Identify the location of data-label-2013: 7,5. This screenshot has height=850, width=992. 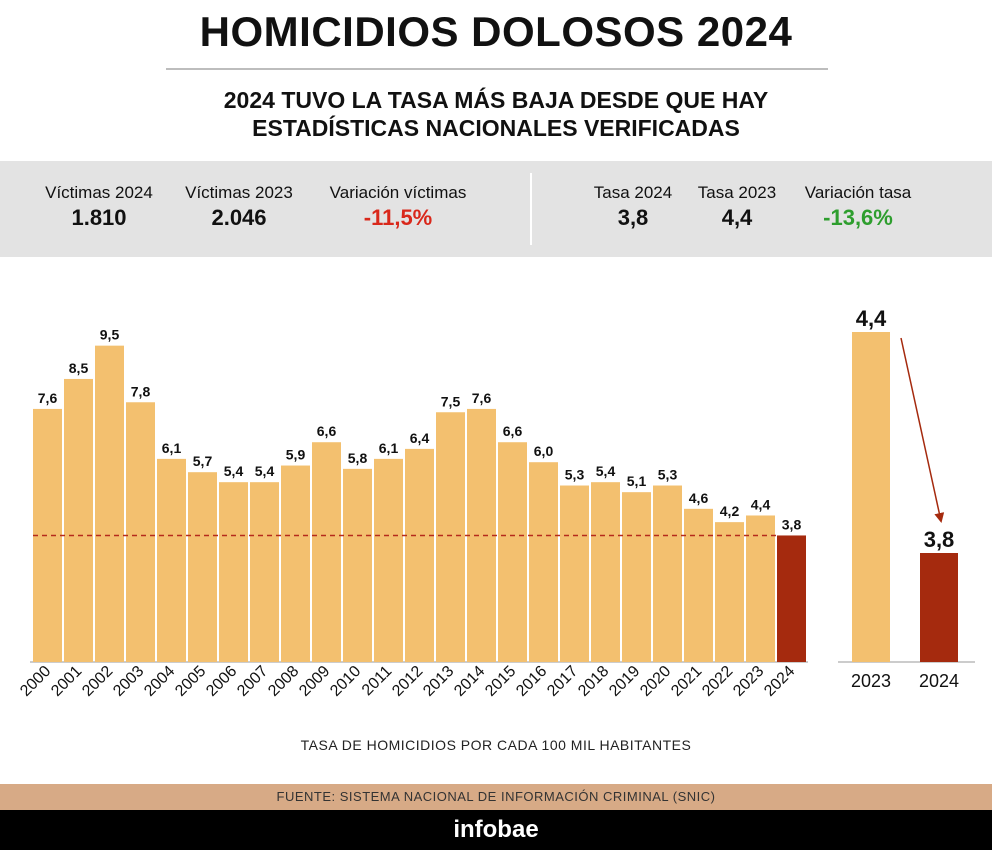
(451, 401).